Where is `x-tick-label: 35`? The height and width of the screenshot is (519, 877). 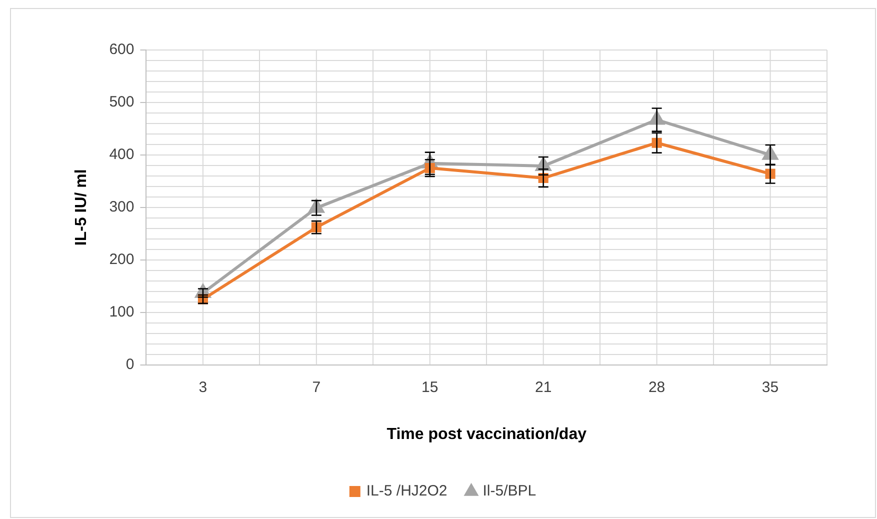
x-tick-label: 35 is located at coordinates (770, 387).